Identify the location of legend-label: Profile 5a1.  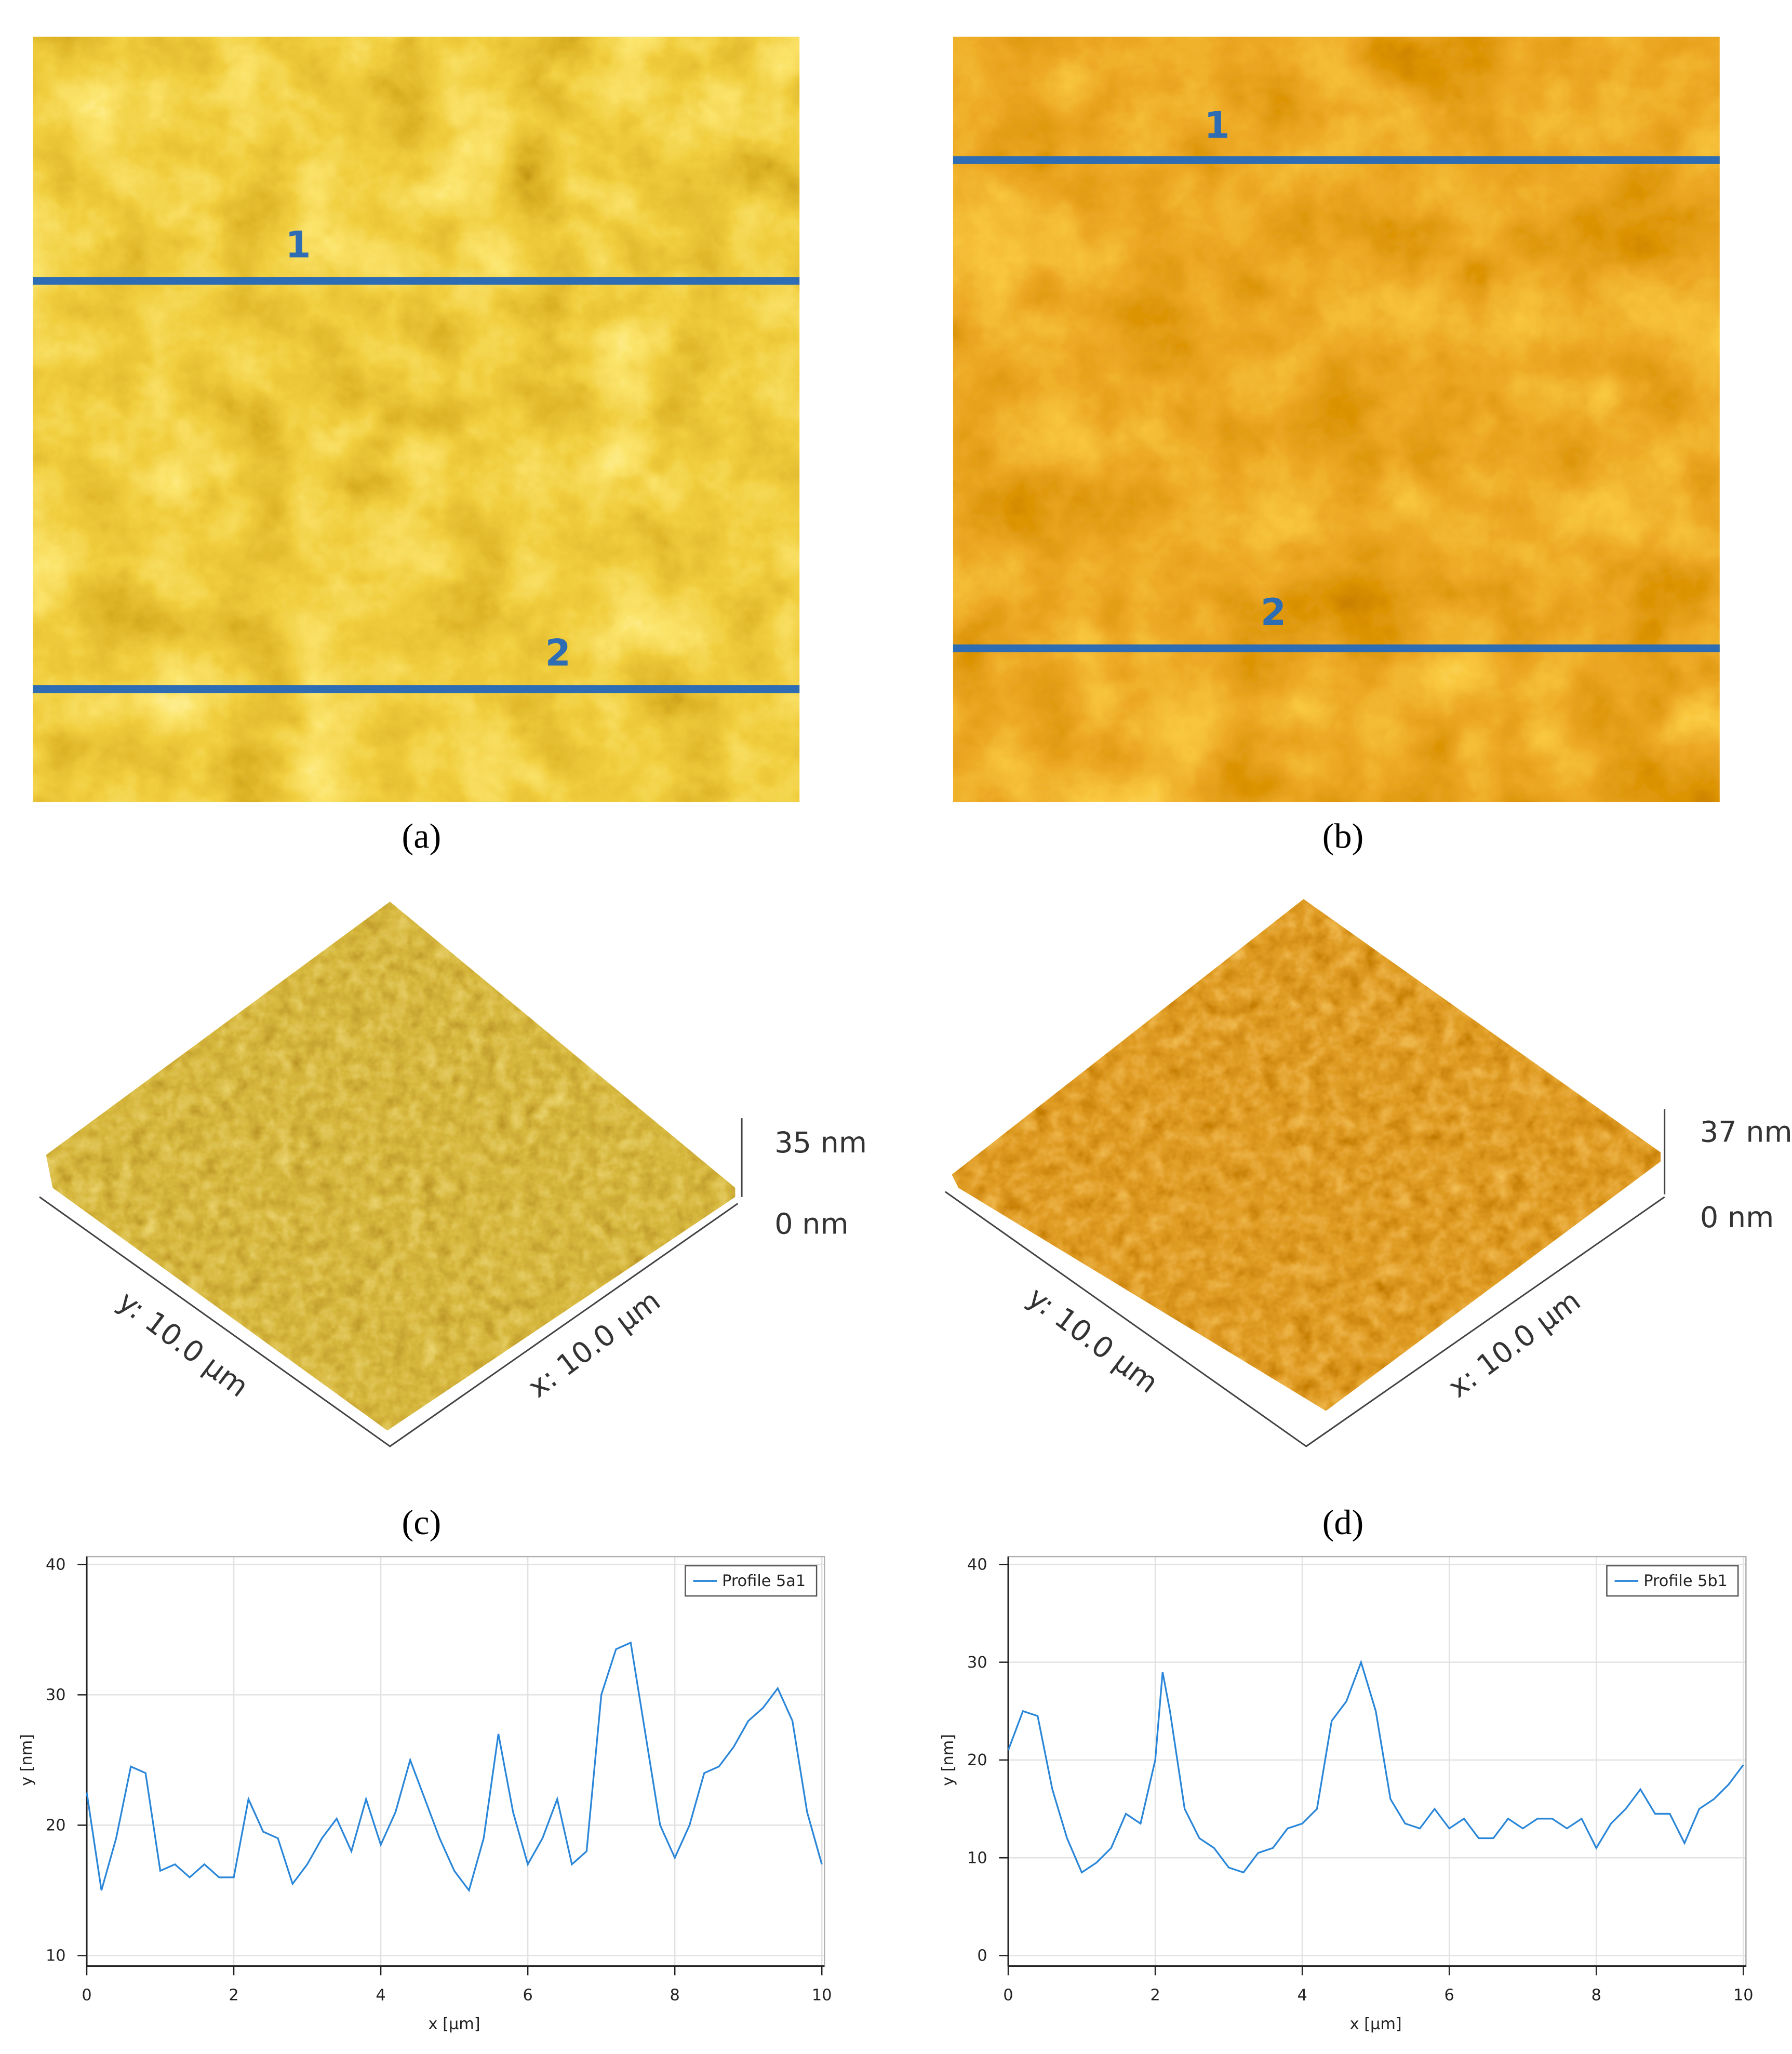
(764, 1581).